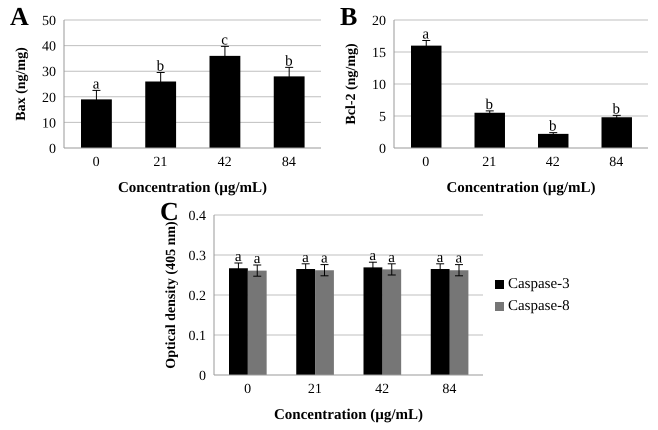  I want to click on y-tick-label: 5, so click(382, 117).